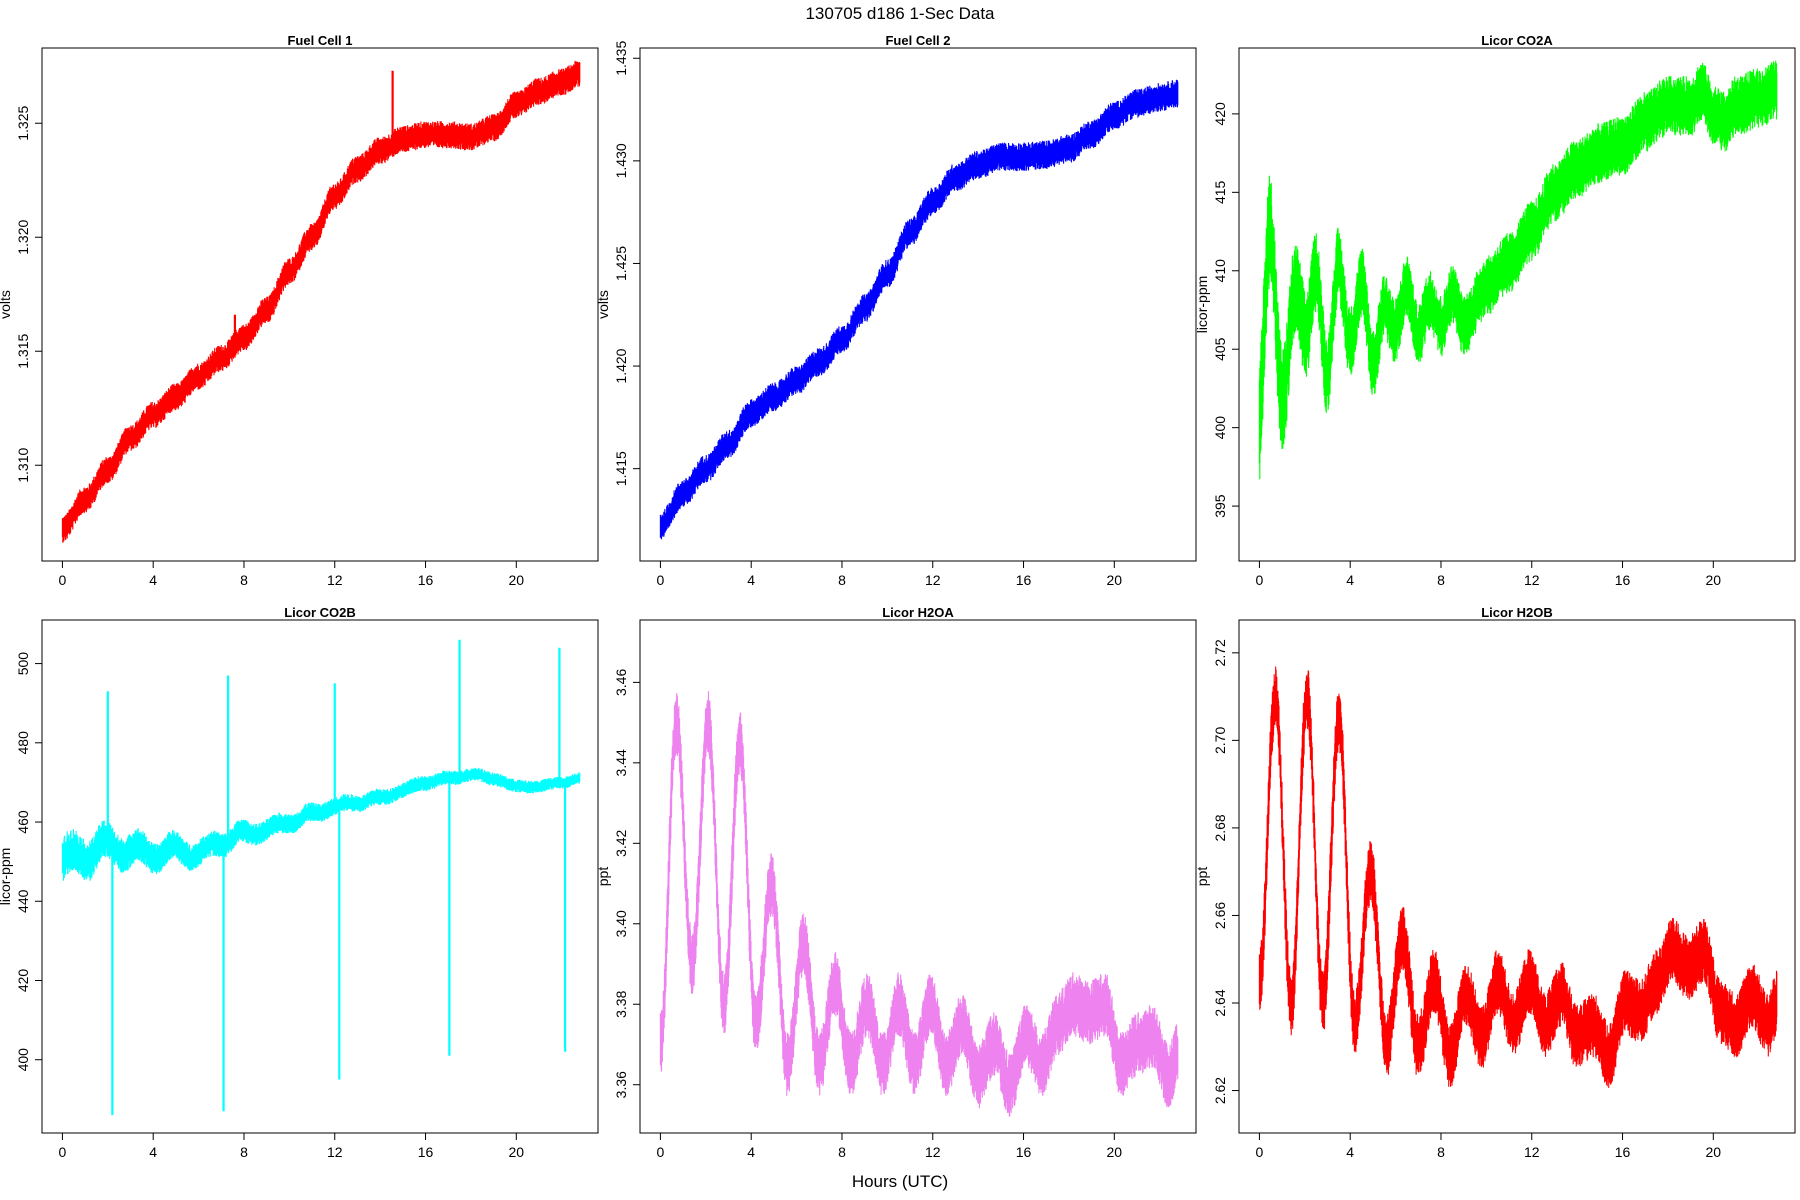  I want to click on y-tick-label: 415, so click(1220, 192).